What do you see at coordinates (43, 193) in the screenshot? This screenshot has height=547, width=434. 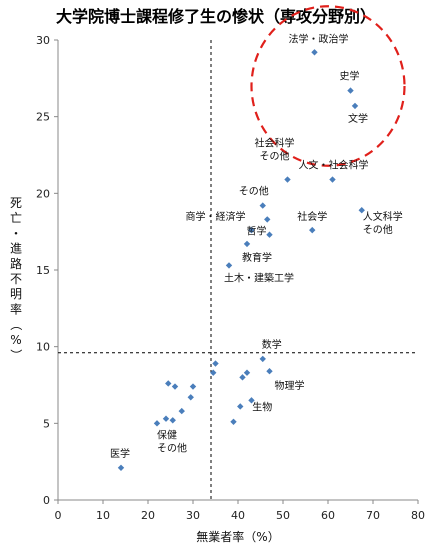 I see `y-tick-label: 20` at bounding box center [43, 193].